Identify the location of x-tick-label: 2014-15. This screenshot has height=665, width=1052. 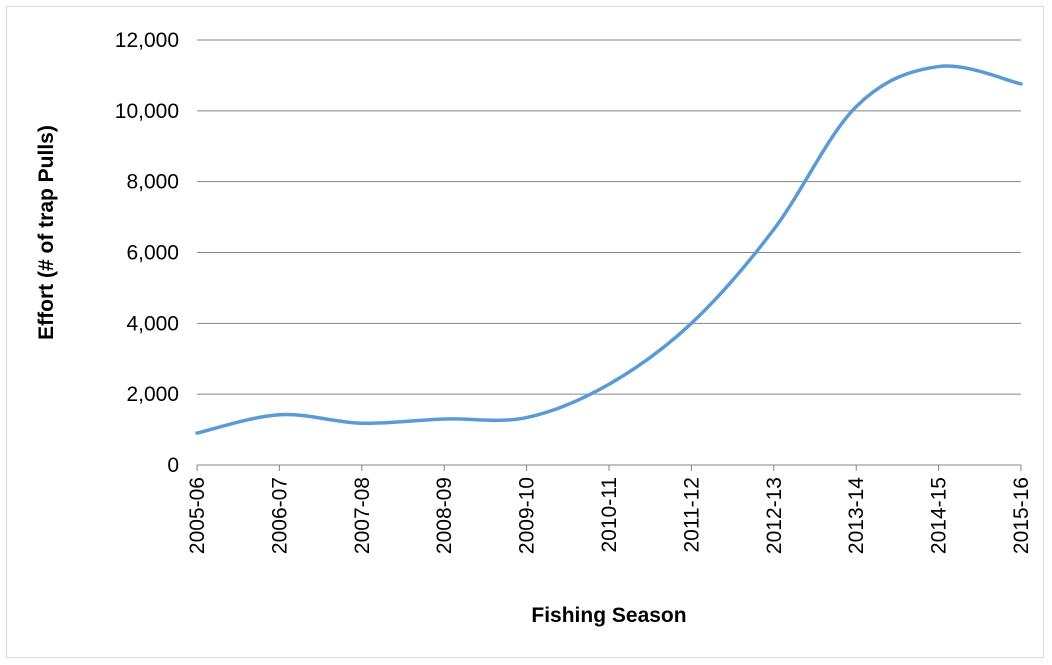
(939, 515).